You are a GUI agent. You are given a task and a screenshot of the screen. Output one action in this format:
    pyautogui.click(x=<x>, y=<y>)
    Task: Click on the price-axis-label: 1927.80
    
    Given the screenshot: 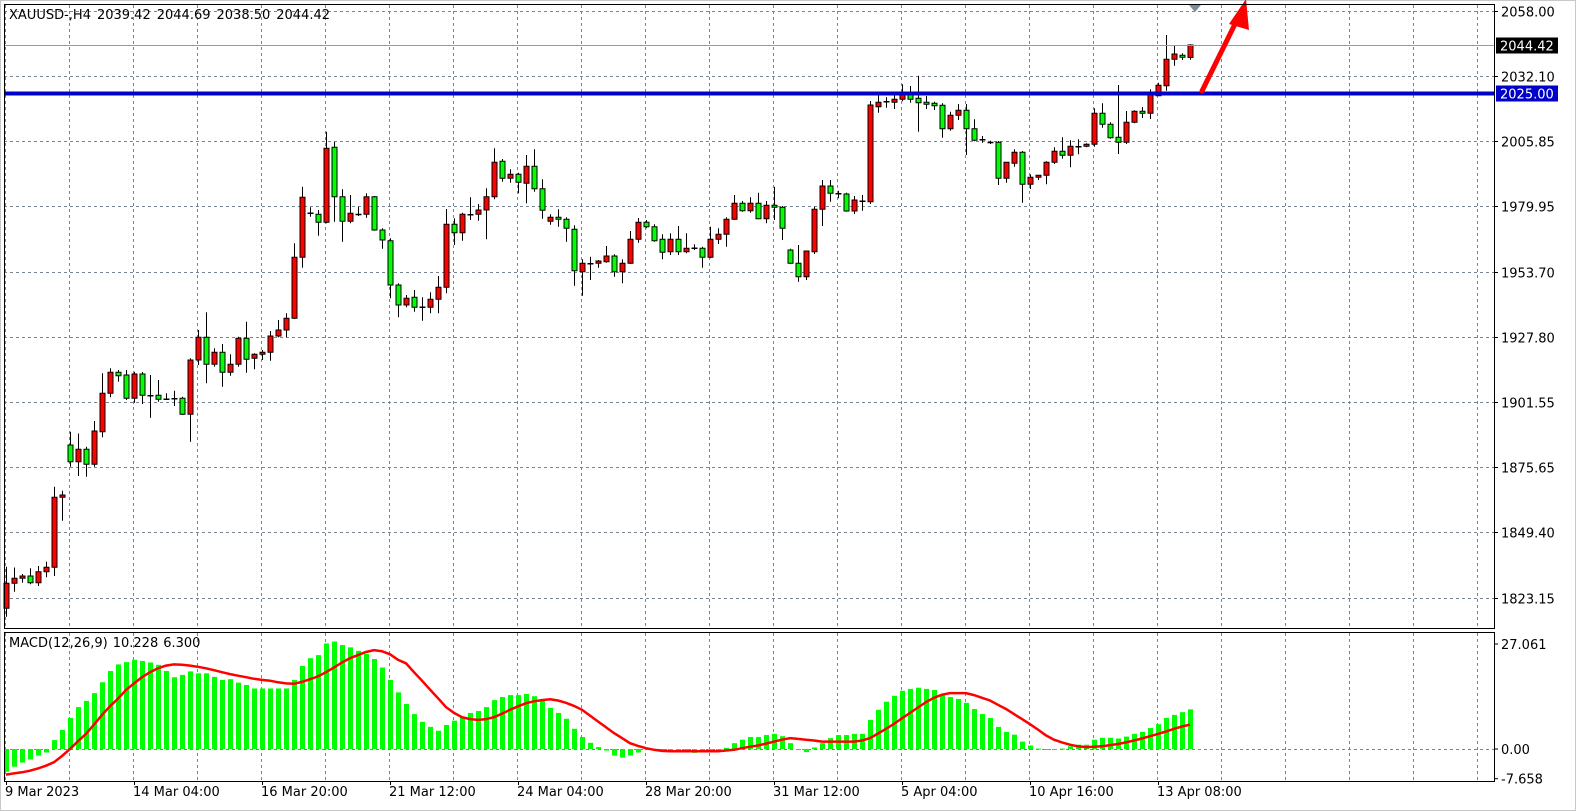 What is the action you would take?
    pyautogui.click(x=1528, y=339)
    